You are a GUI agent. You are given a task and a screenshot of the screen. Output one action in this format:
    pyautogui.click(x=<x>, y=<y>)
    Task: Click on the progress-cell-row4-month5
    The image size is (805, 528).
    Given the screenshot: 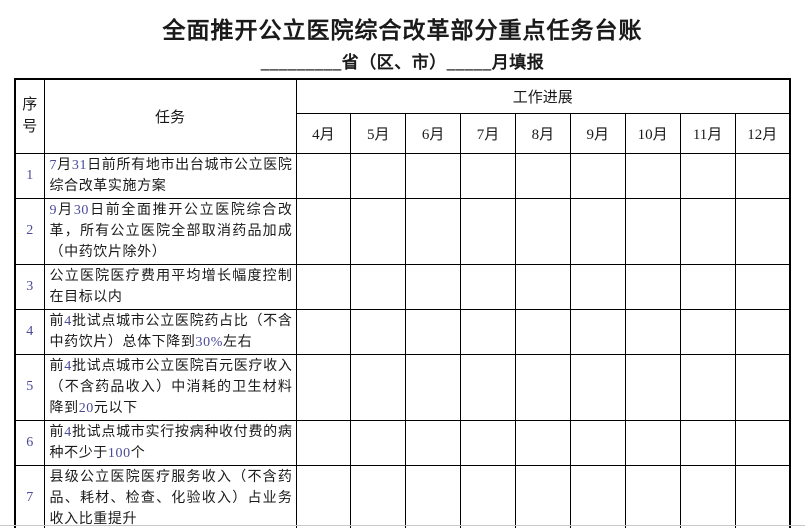 What is the action you would take?
    pyautogui.click(x=378, y=331)
    